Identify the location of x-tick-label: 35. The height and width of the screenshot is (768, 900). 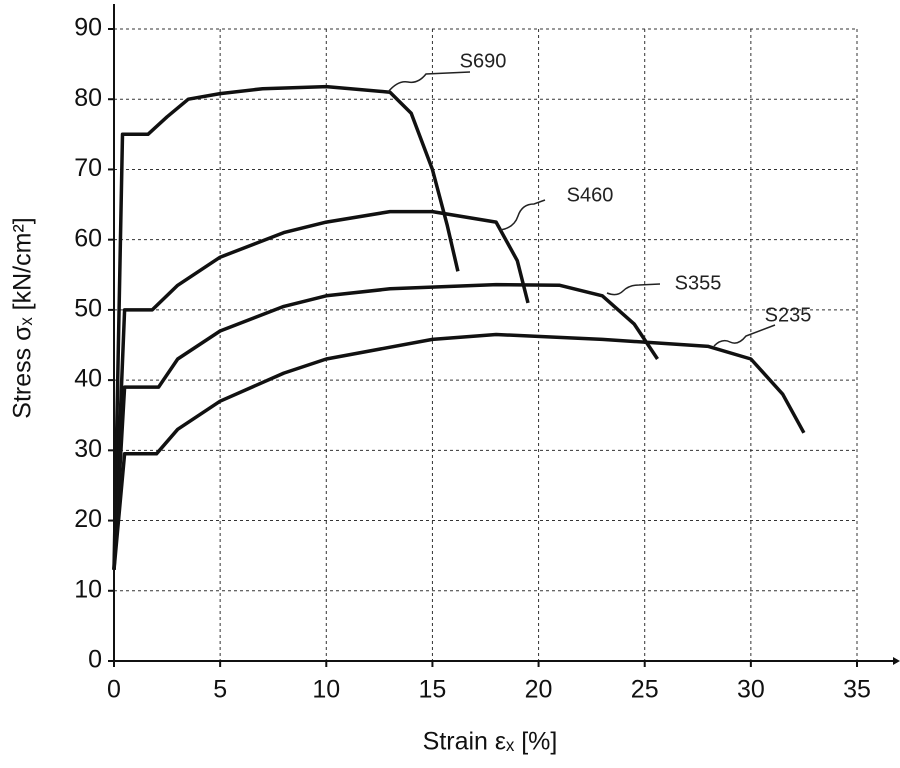
(857, 690).